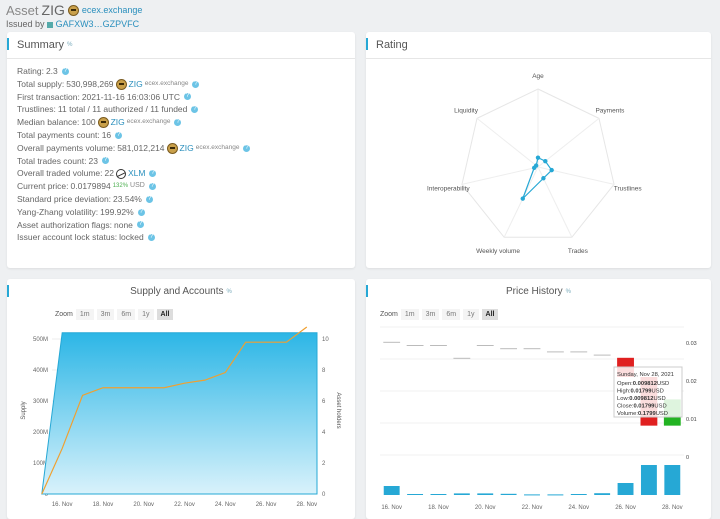 This screenshot has width=720, height=519. What do you see at coordinates (691, 344) in the screenshot?
I see `y-tick-label: 0.03` at bounding box center [691, 344].